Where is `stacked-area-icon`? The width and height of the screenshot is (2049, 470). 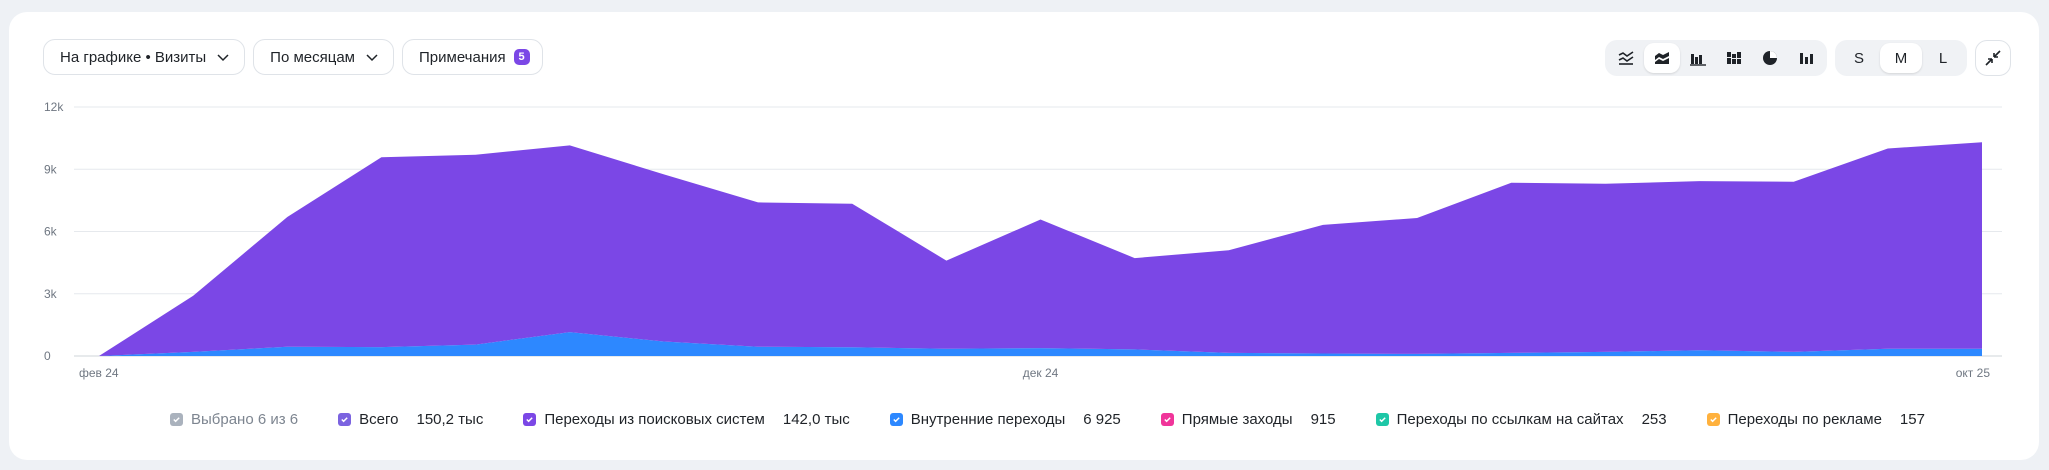
stacked-area-icon is located at coordinates (1662, 58).